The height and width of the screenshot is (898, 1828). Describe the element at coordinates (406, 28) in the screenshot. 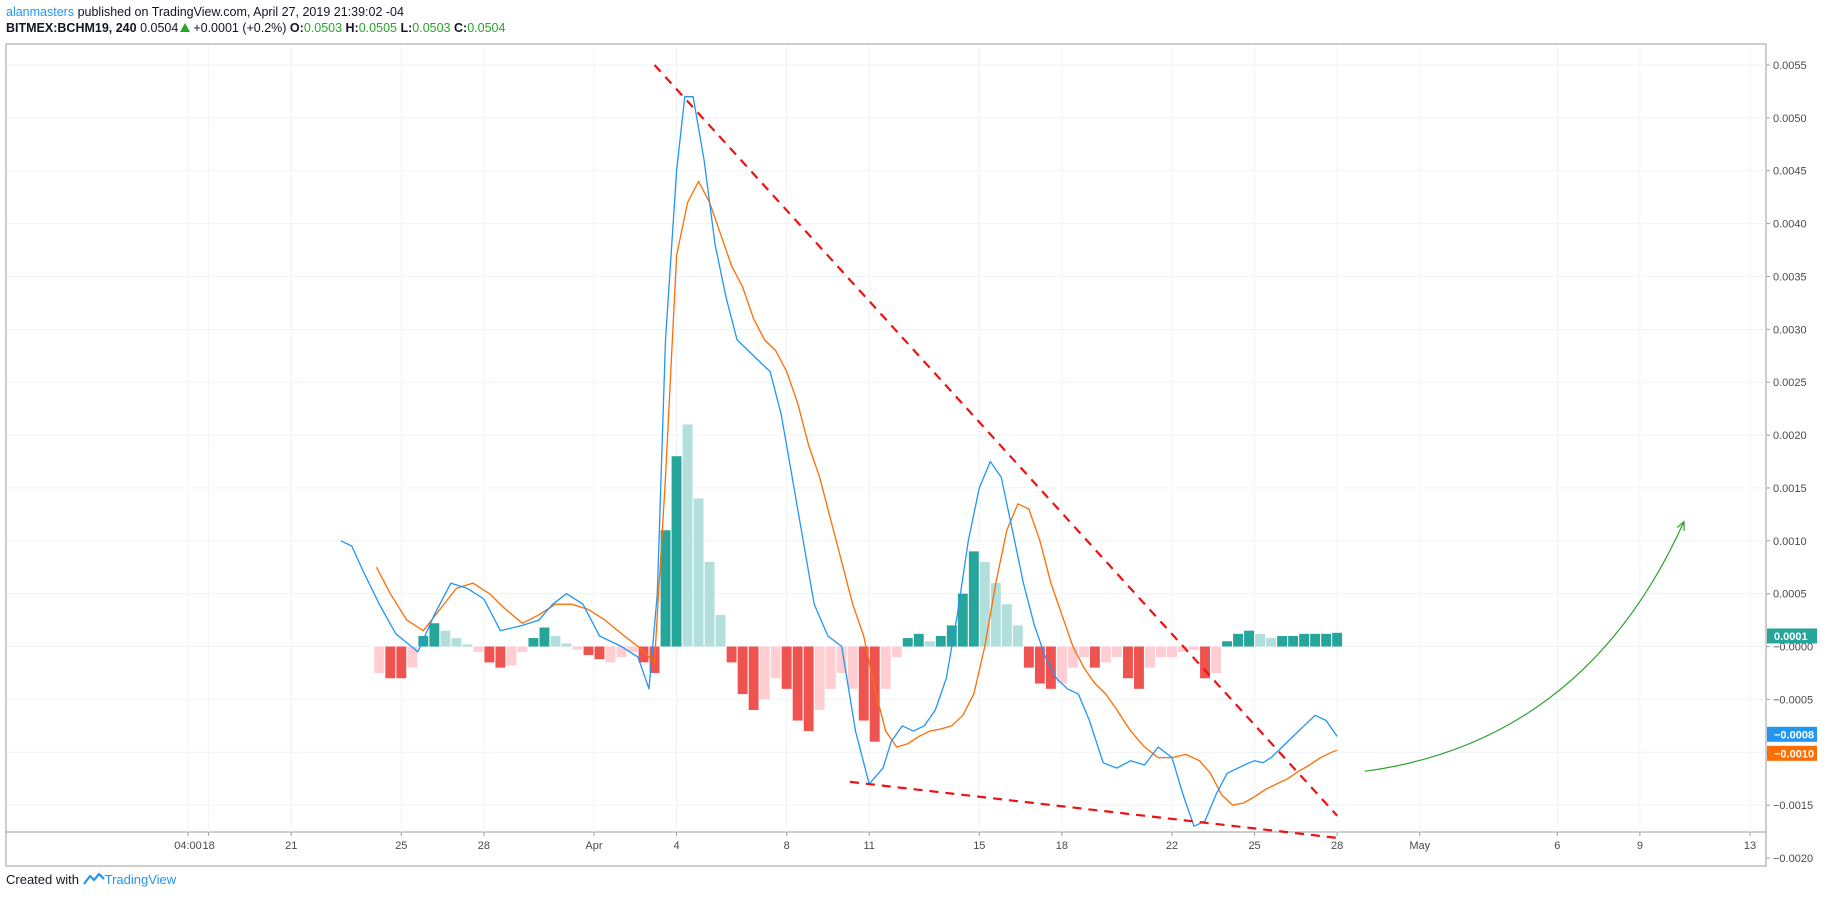

I see `low-label: L:` at that location.